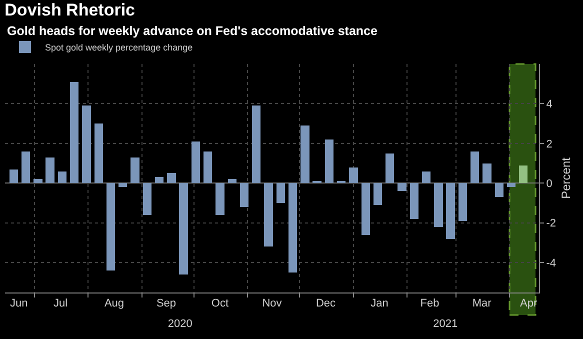  I want to click on y-tick-label: -4, so click(551, 263).